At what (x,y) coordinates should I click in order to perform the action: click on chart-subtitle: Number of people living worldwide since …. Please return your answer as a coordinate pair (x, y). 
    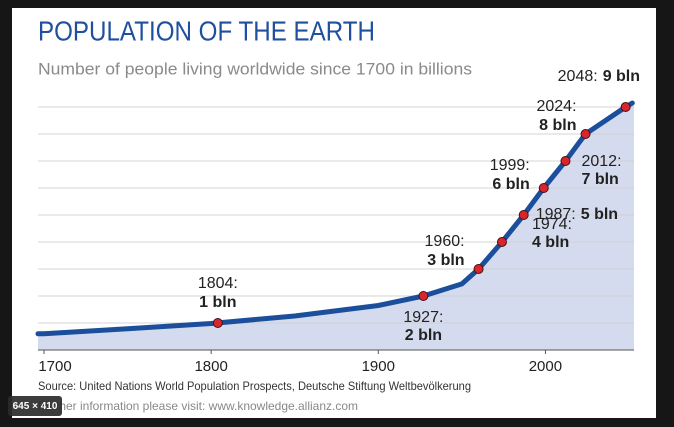
    Looking at the image, I should click on (255, 68).